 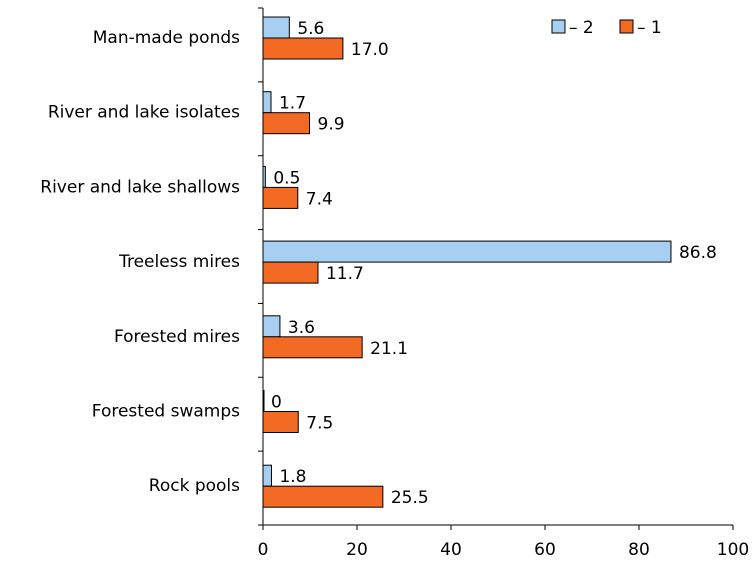 What do you see at coordinates (331, 125) in the screenshot?
I see `data-label: 9.9` at bounding box center [331, 125].